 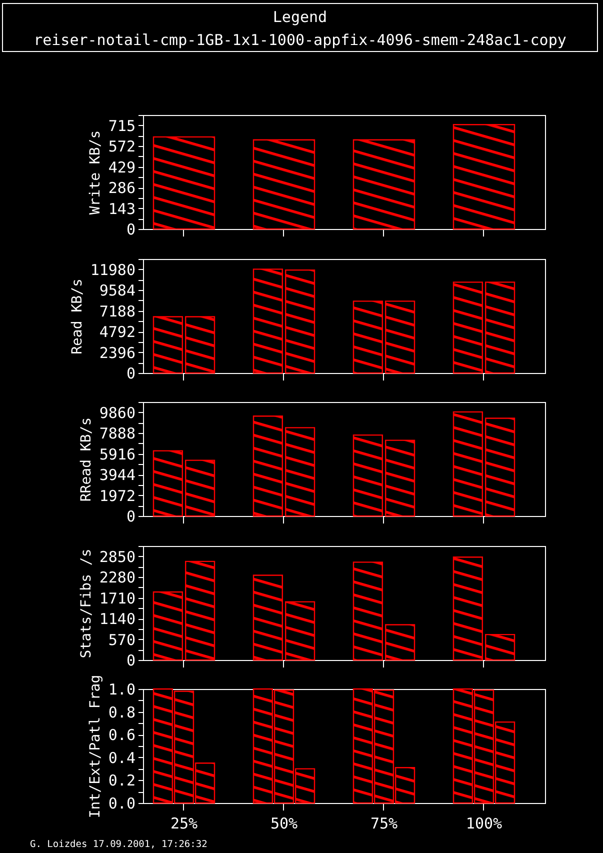 What do you see at coordinates (119, 844) in the screenshot?
I see `text: G. Loizdes 17.09.2001, 17:26:32` at bounding box center [119, 844].